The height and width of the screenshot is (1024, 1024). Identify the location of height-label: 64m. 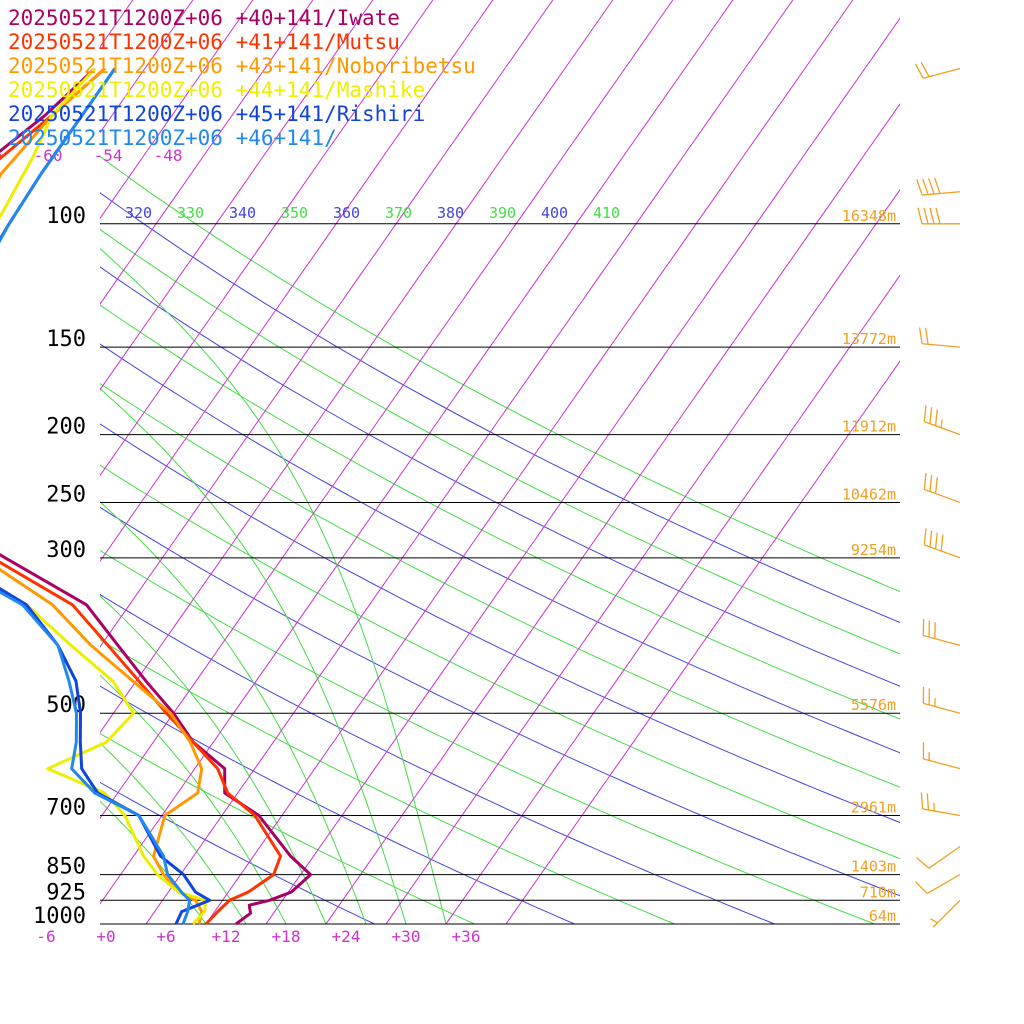
(882, 916).